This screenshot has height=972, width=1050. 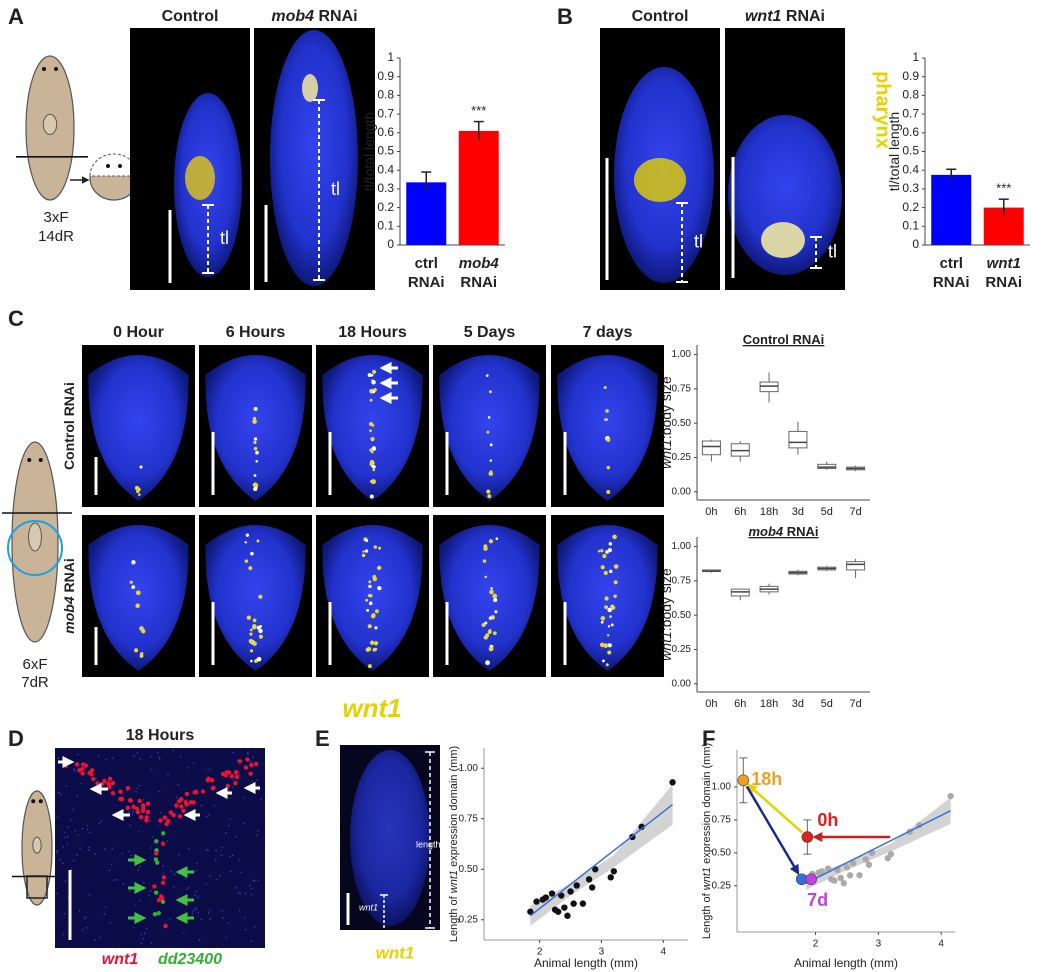 What do you see at coordinates (666, 599) in the screenshot?
I see `y-axis-label-part: :body size` at bounding box center [666, 599].